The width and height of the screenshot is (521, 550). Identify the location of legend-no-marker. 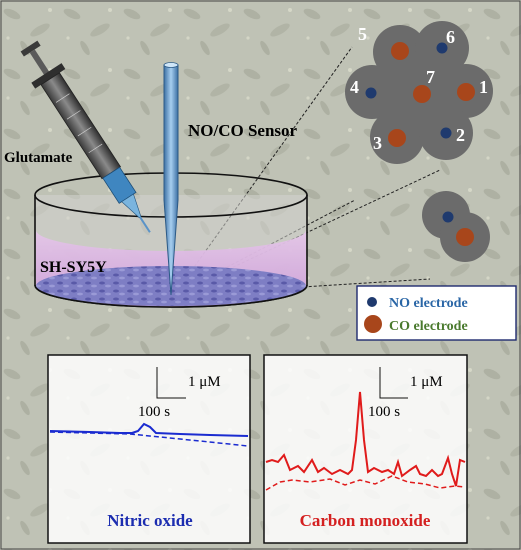
(372, 302).